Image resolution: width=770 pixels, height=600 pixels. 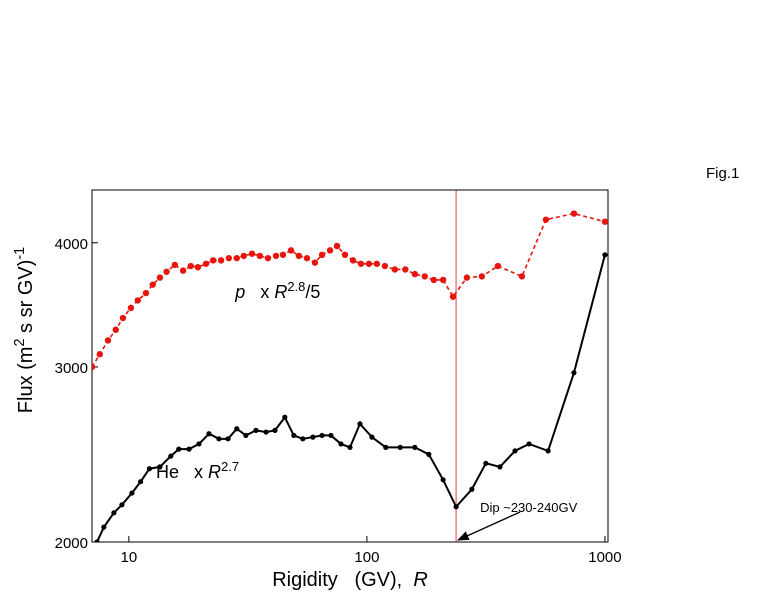 What do you see at coordinates (20, 253) in the screenshot?
I see `y-axis-label-part: -1` at bounding box center [20, 253].